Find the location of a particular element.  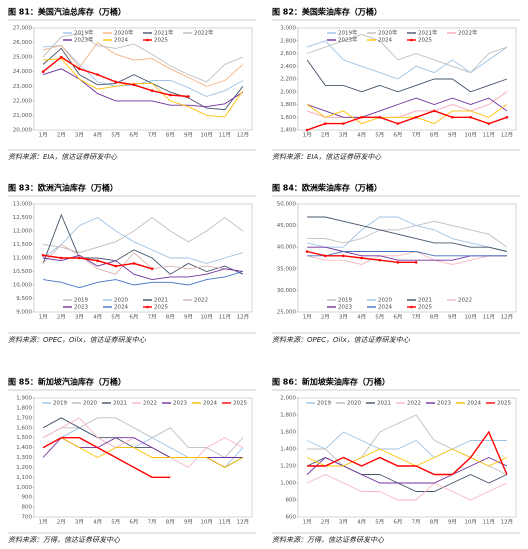

panel-title: 图 86：新加坡柴油库存（万桶） is located at coordinates (331, 382).